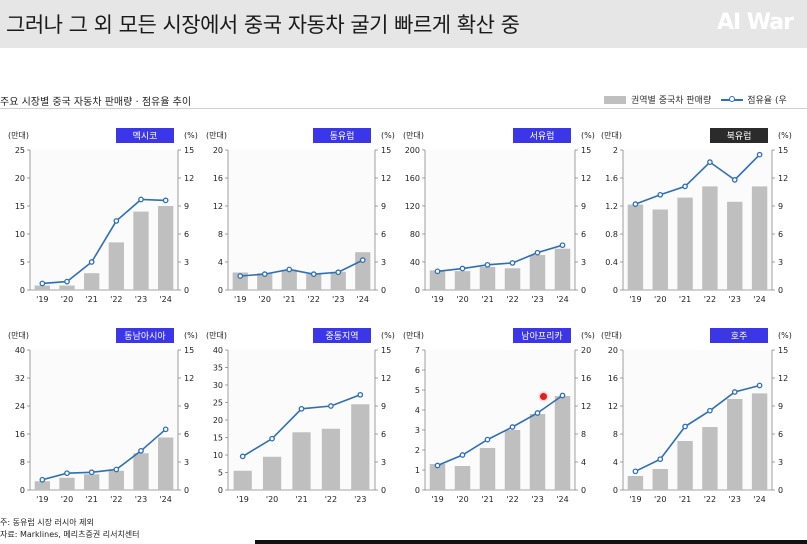  Describe the element at coordinates (220, 262) in the screenshot. I see `left-tick-label: 4` at that location.